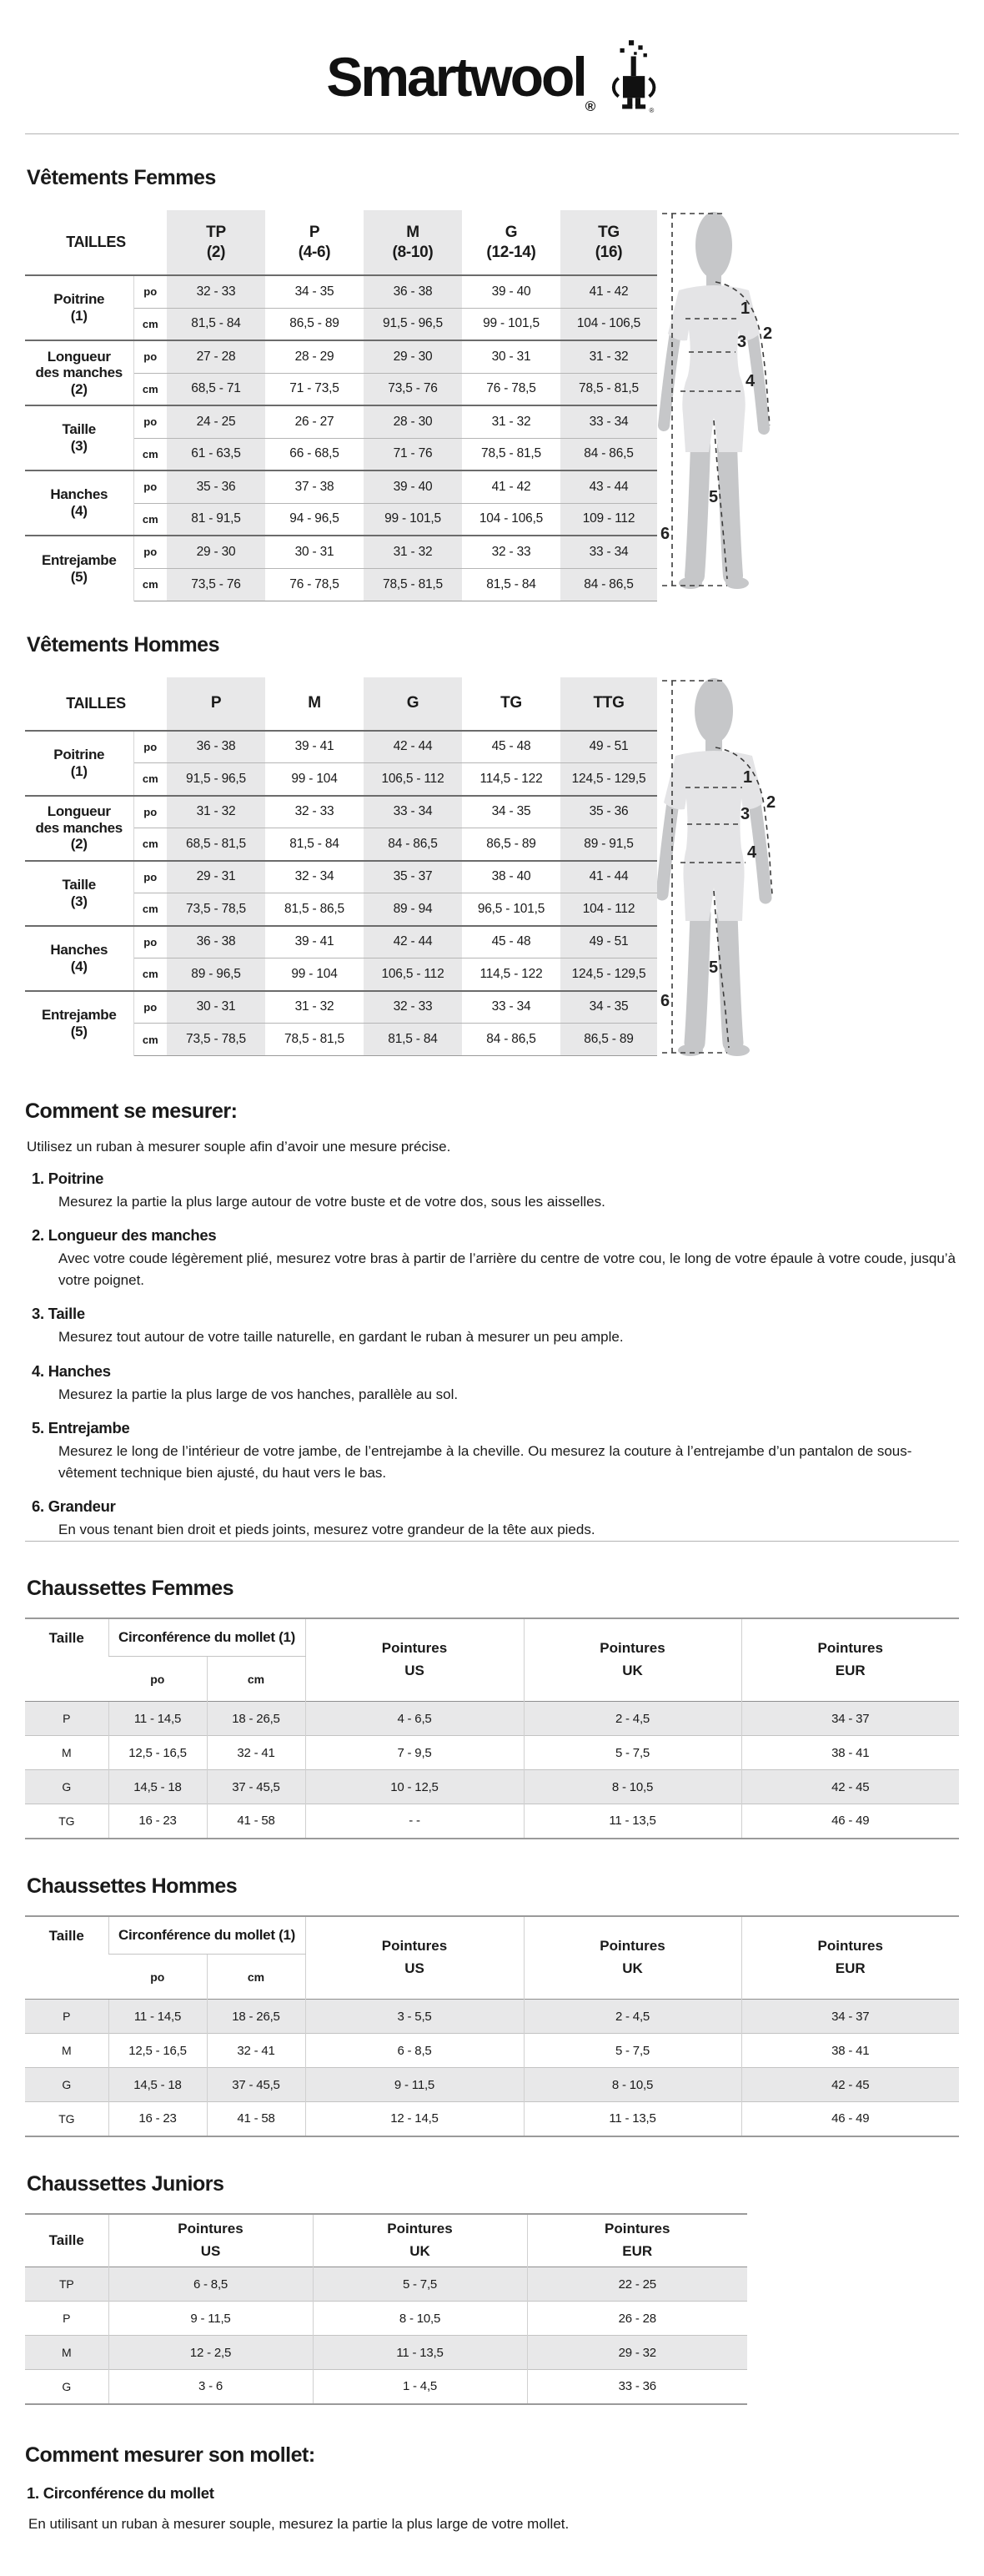 The image size is (984, 2576). I want to click on table-cell: 27 - 28, so click(216, 356).